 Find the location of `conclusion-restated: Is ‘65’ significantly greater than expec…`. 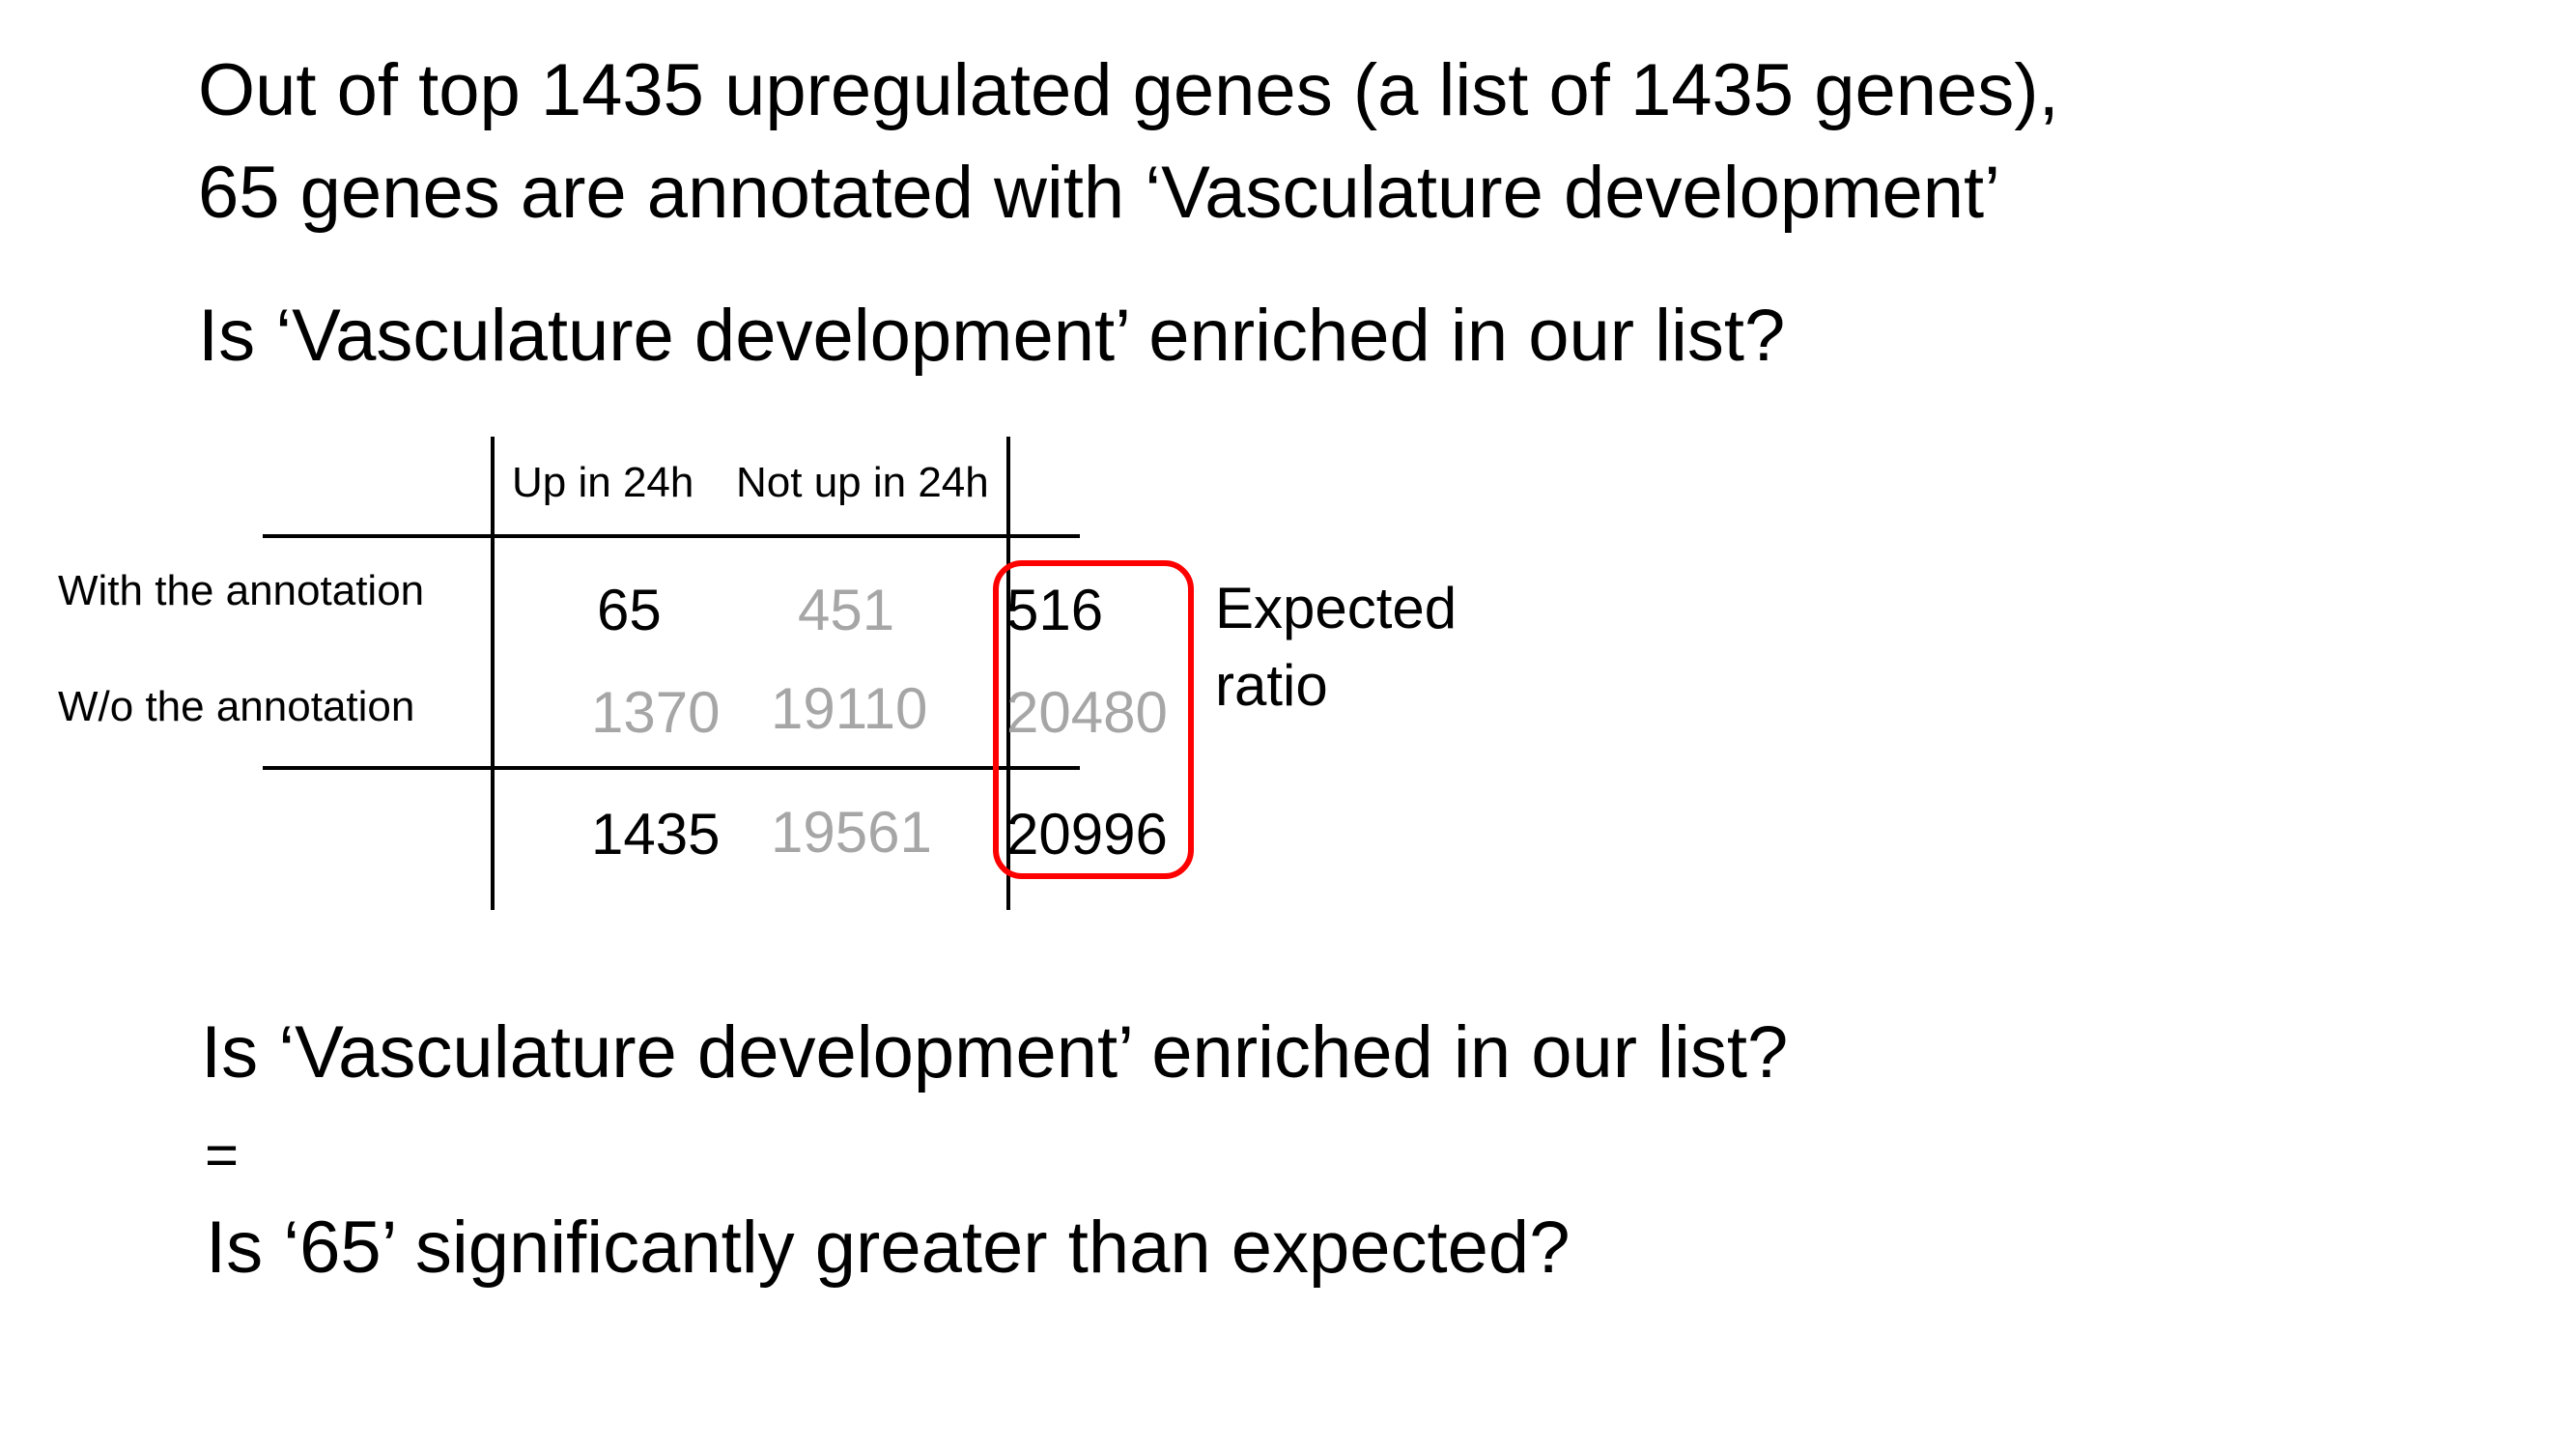

conclusion-restated: Is ‘65’ significantly greater than expec… is located at coordinates (888, 1248).